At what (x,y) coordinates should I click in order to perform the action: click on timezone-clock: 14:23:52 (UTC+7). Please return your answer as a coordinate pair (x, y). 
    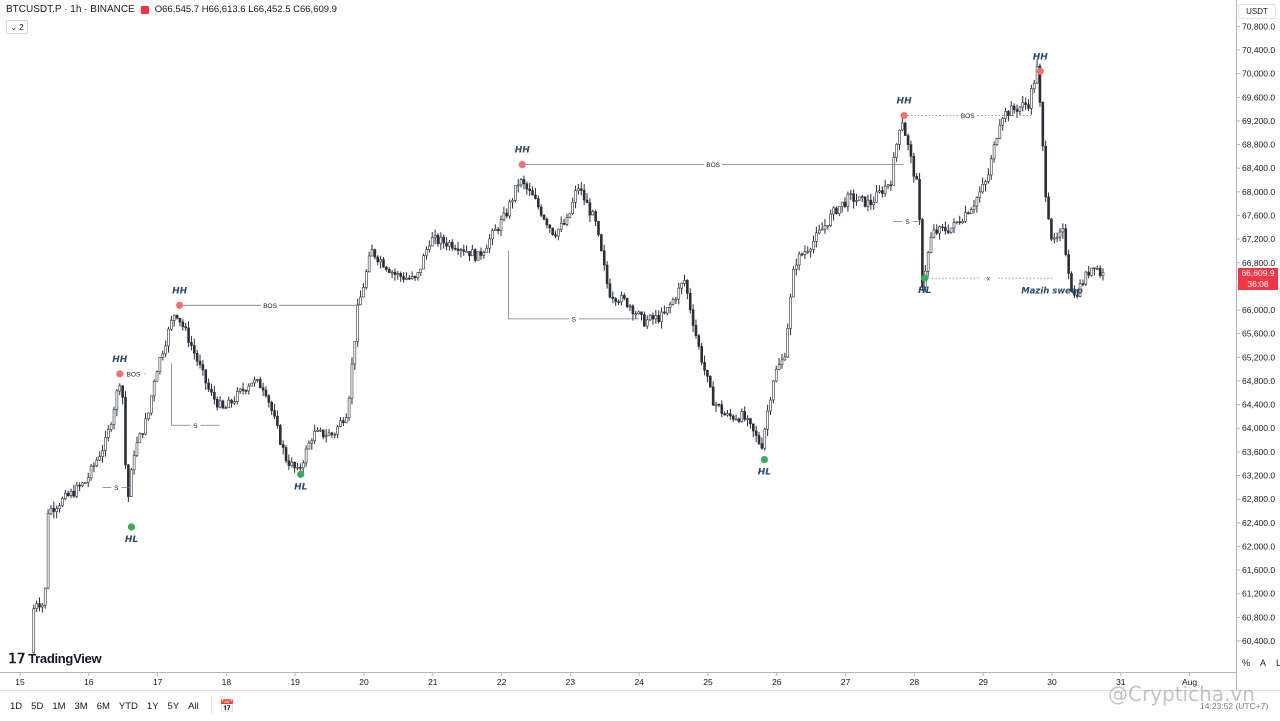
    Looking at the image, I should click on (1234, 706).